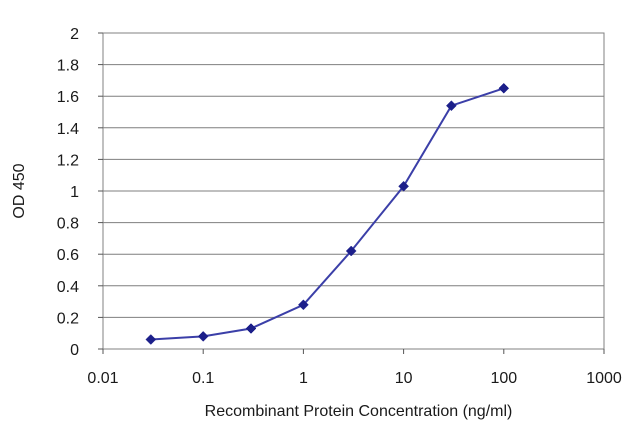  What do you see at coordinates (303, 378) in the screenshot?
I see `x-tick-label: 1` at bounding box center [303, 378].